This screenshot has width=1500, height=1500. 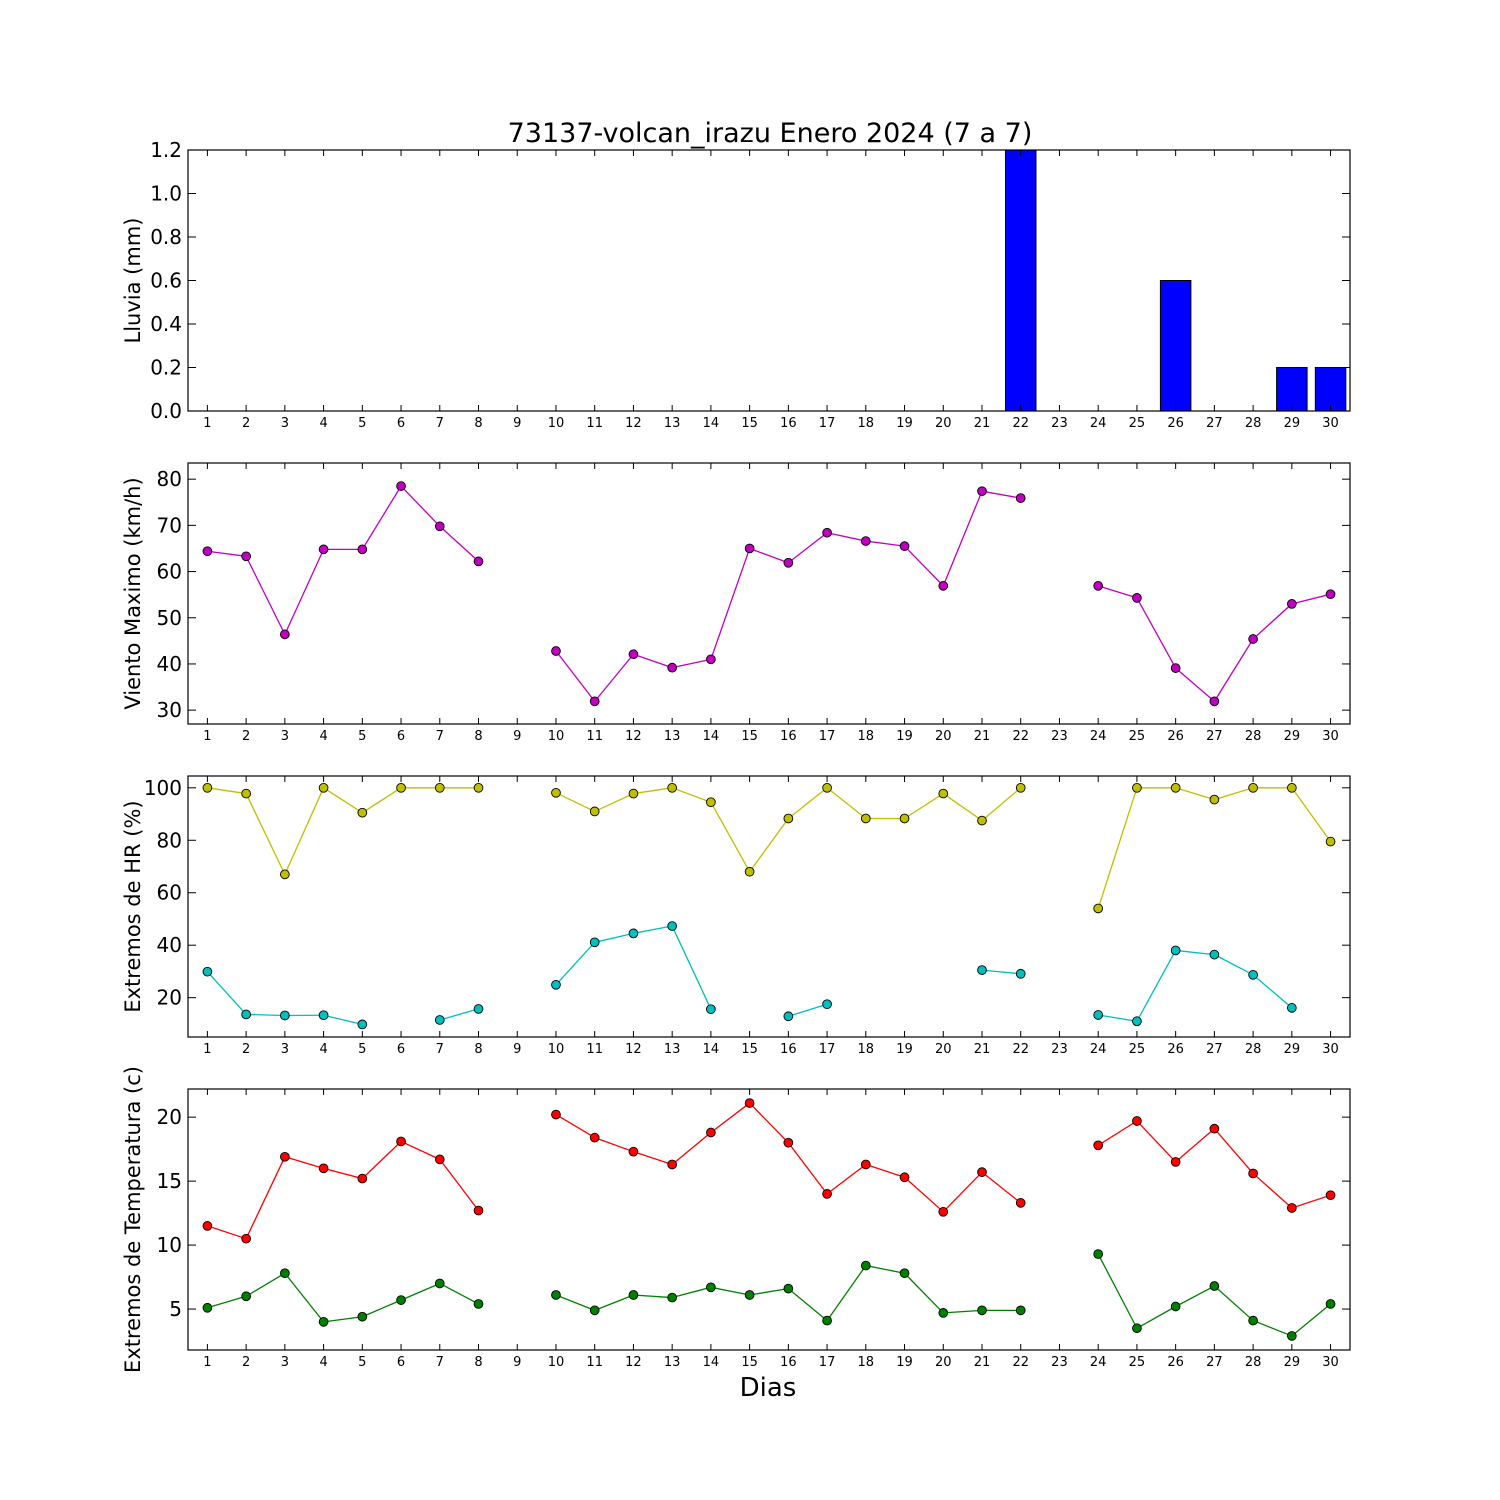 I want to click on y-tick-label: 0.2, so click(x=166, y=368).